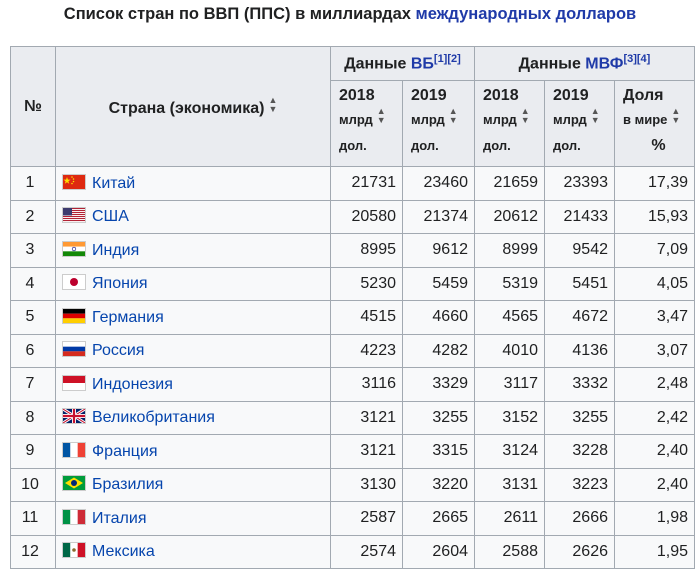 The width and height of the screenshot is (700, 569). I want to click on wb-2018-value: 21731, so click(366, 183).